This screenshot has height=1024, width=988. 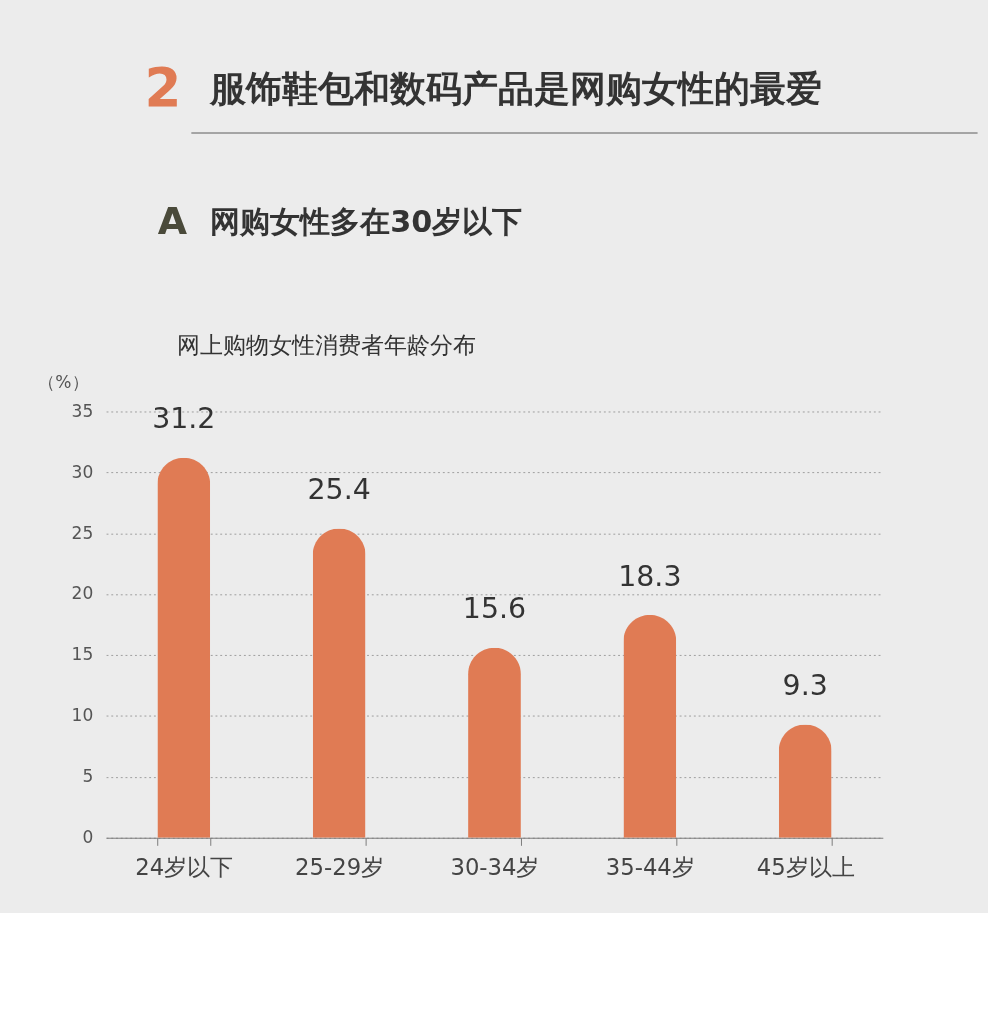 What do you see at coordinates (184, 867) in the screenshot?
I see `x-tick-label: 24岁以下` at bounding box center [184, 867].